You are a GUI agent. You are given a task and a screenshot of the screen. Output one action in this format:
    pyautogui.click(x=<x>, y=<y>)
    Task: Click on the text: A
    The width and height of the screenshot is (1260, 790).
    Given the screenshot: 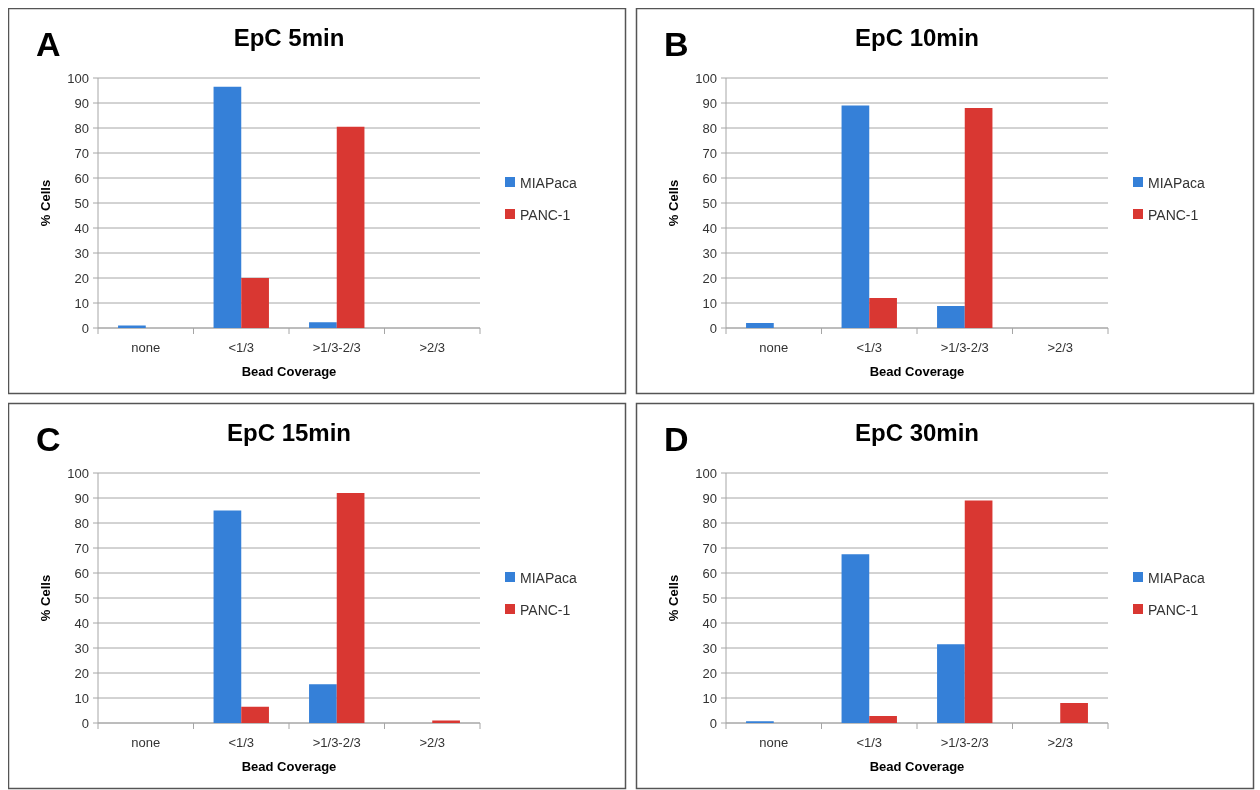 What is the action you would take?
    pyautogui.click(x=48, y=44)
    